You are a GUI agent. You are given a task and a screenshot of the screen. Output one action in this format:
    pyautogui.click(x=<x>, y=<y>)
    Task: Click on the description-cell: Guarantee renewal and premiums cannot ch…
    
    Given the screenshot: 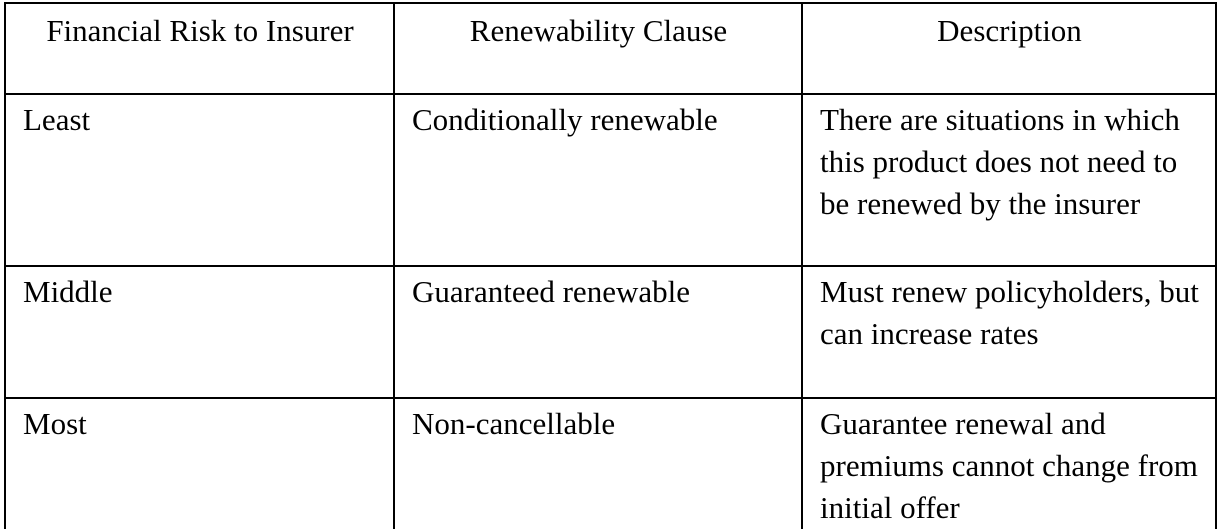 What is the action you would take?
    pyautogui.click(x=1009, y=463)
    